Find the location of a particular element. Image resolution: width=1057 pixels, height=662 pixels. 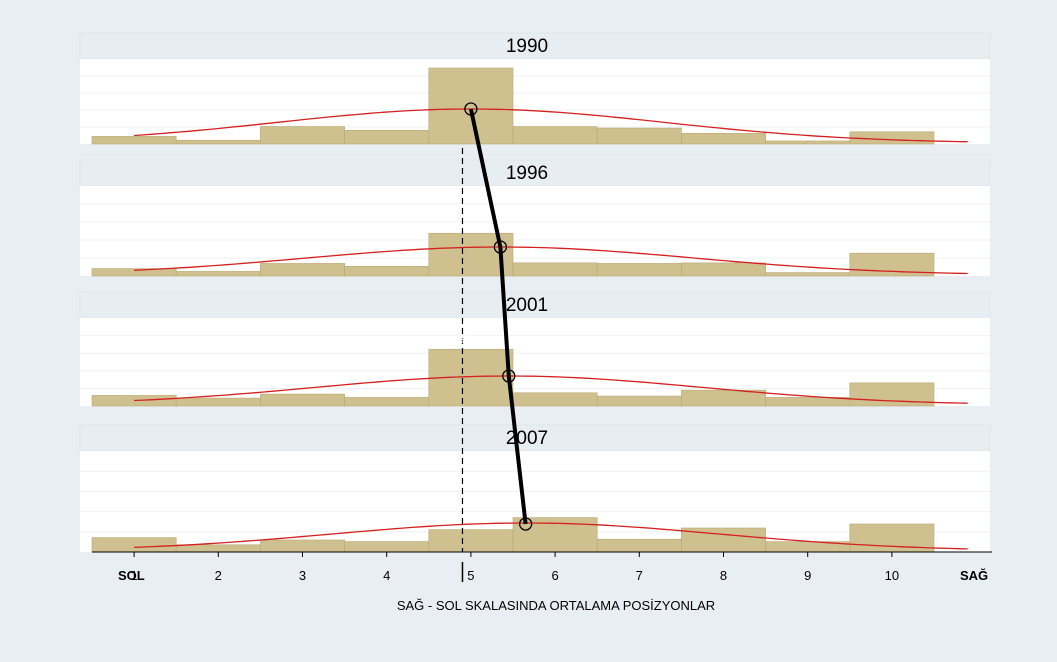

x-tick-label: 5 is located at coordinates (470, 575).